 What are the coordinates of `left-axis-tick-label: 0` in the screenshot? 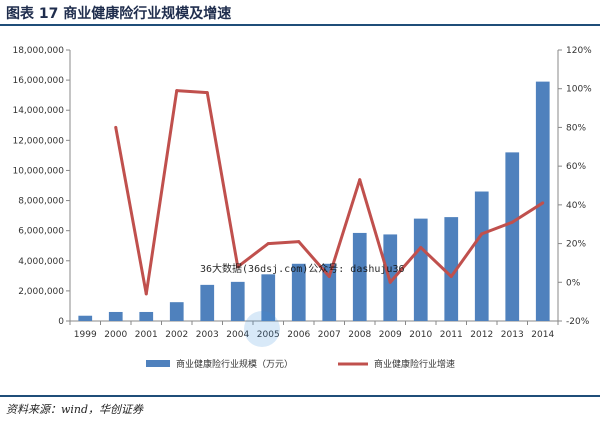 It's located at (61, 322).